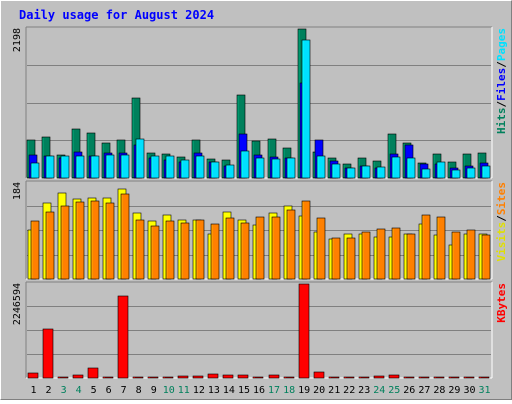 Image resolution: width=512 pixels, height=404 pixels. Describe the element at coordinates (116, 15) in the screenshot. I see `chart-title: Daily usage for August 2024` at that location.